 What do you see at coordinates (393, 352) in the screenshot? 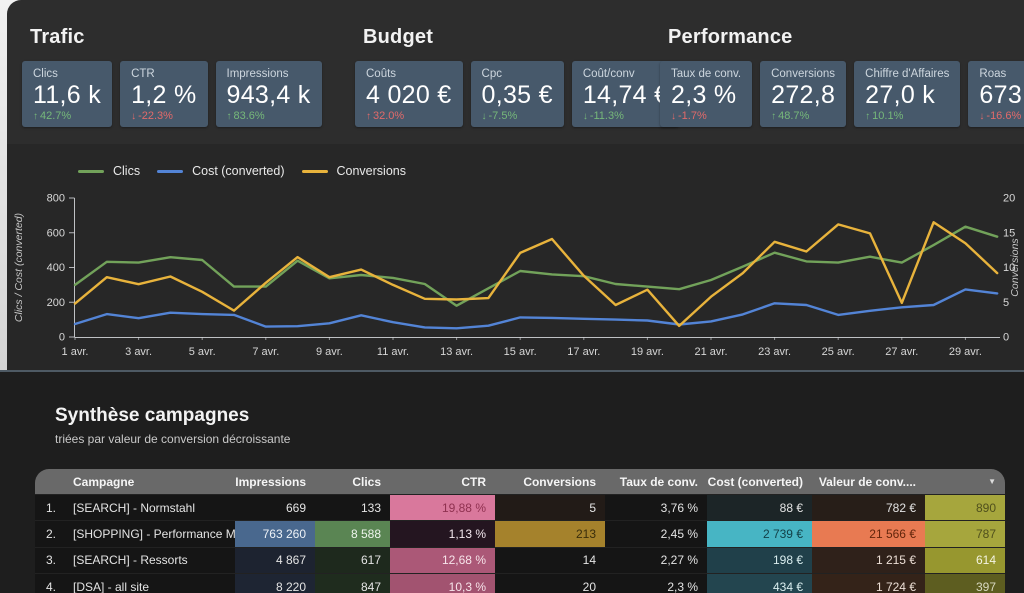
I see `x-tick-label: 11 avr.` at bounding box center [393, 352].